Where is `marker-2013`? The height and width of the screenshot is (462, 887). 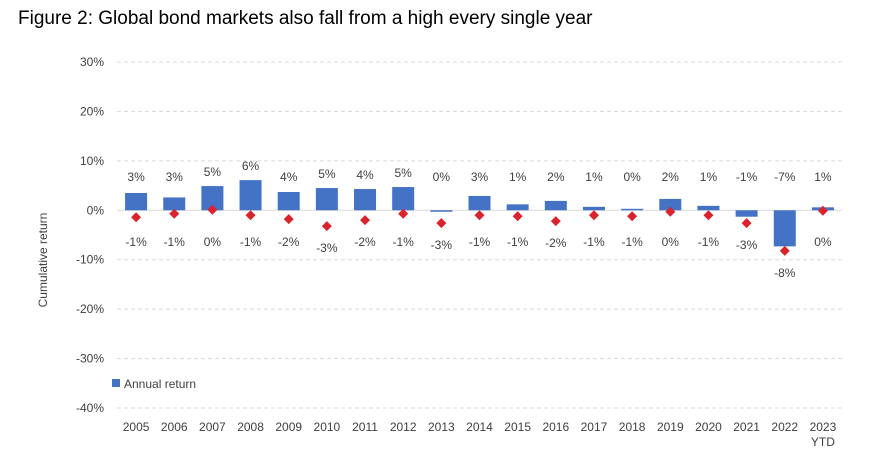
marker-2013 is located at coordinates (441, 223).